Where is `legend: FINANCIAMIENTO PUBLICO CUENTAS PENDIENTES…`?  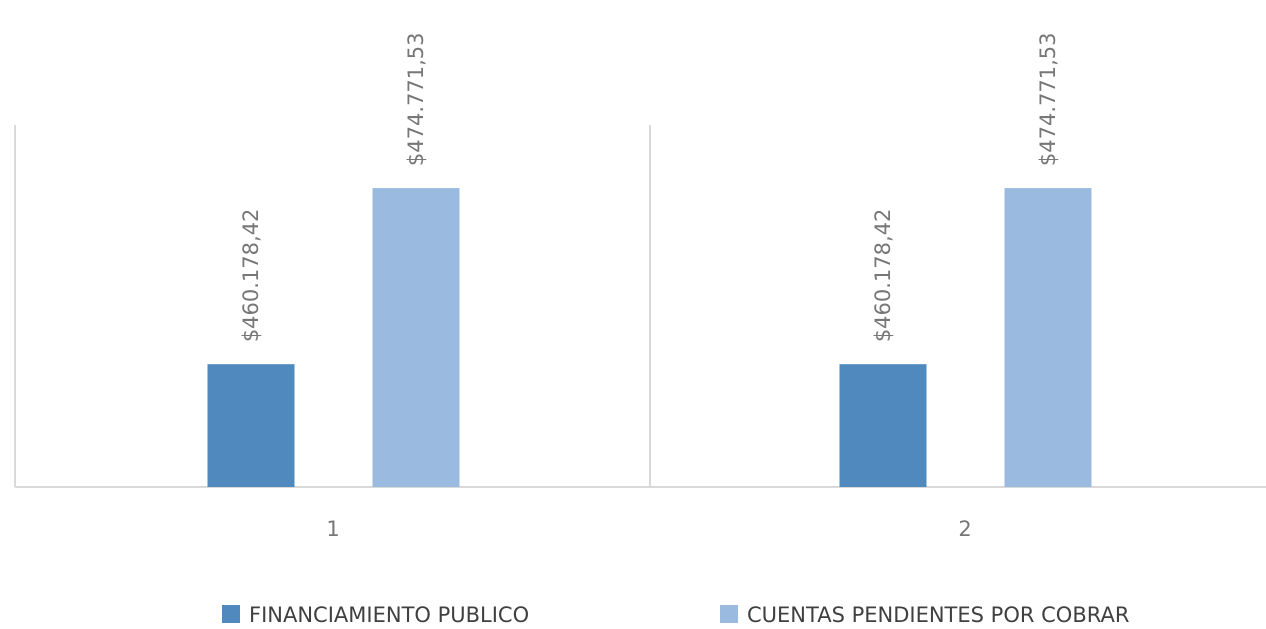
legend: FINANCIAMIENTO PUBLICO CUENTAS PENDIENTES… is located at coordinates (675, 615).